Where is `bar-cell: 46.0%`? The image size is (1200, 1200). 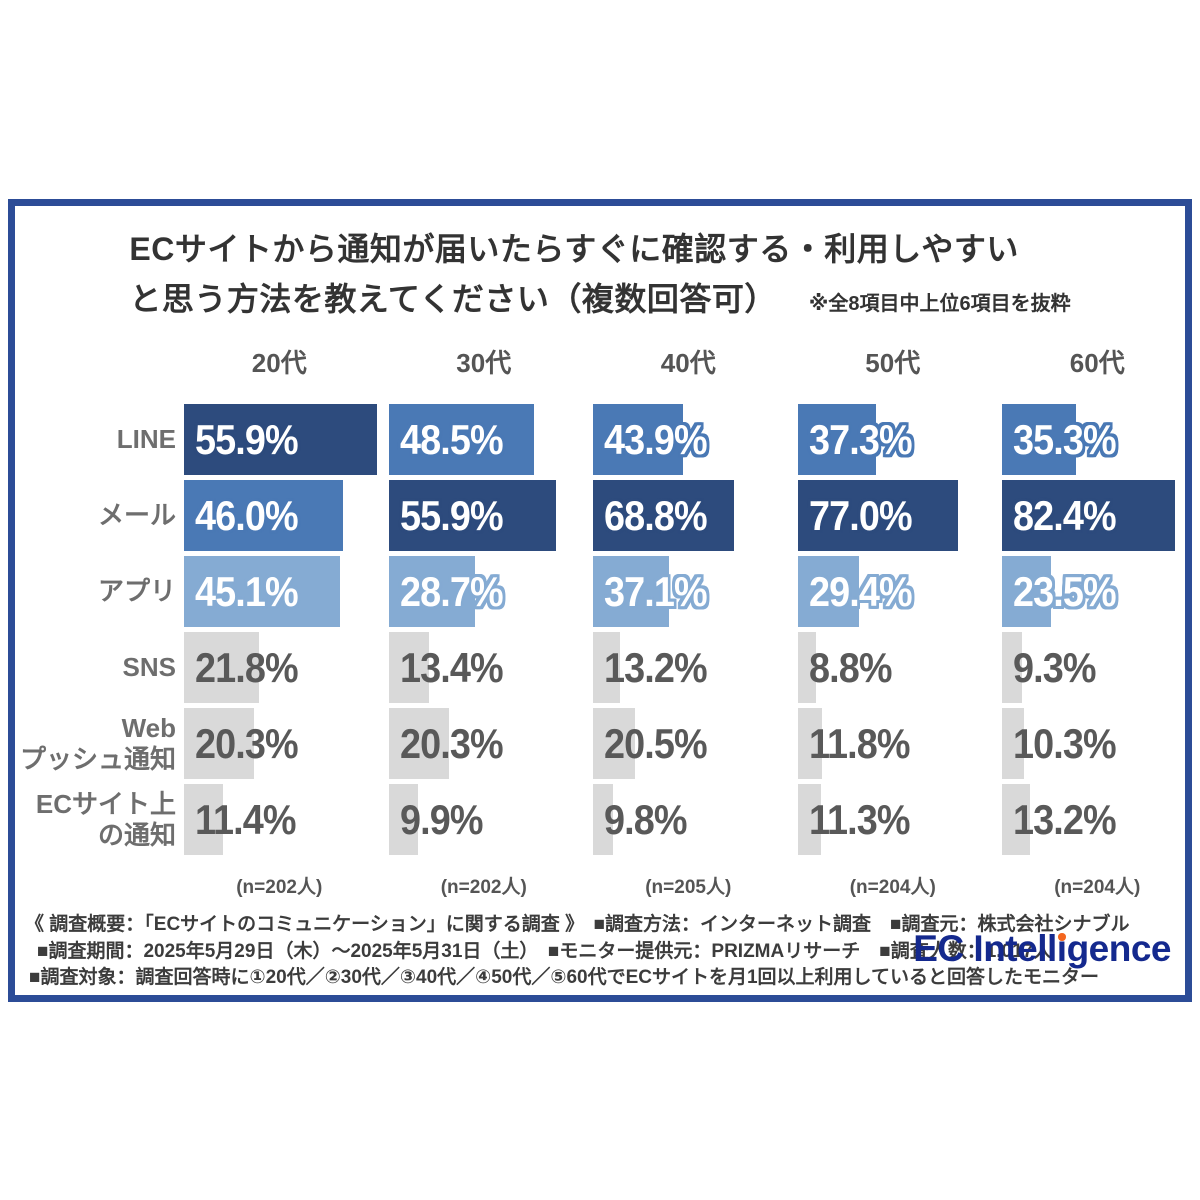
bar-cell: 46.0% is located at coordinates (286, 515).